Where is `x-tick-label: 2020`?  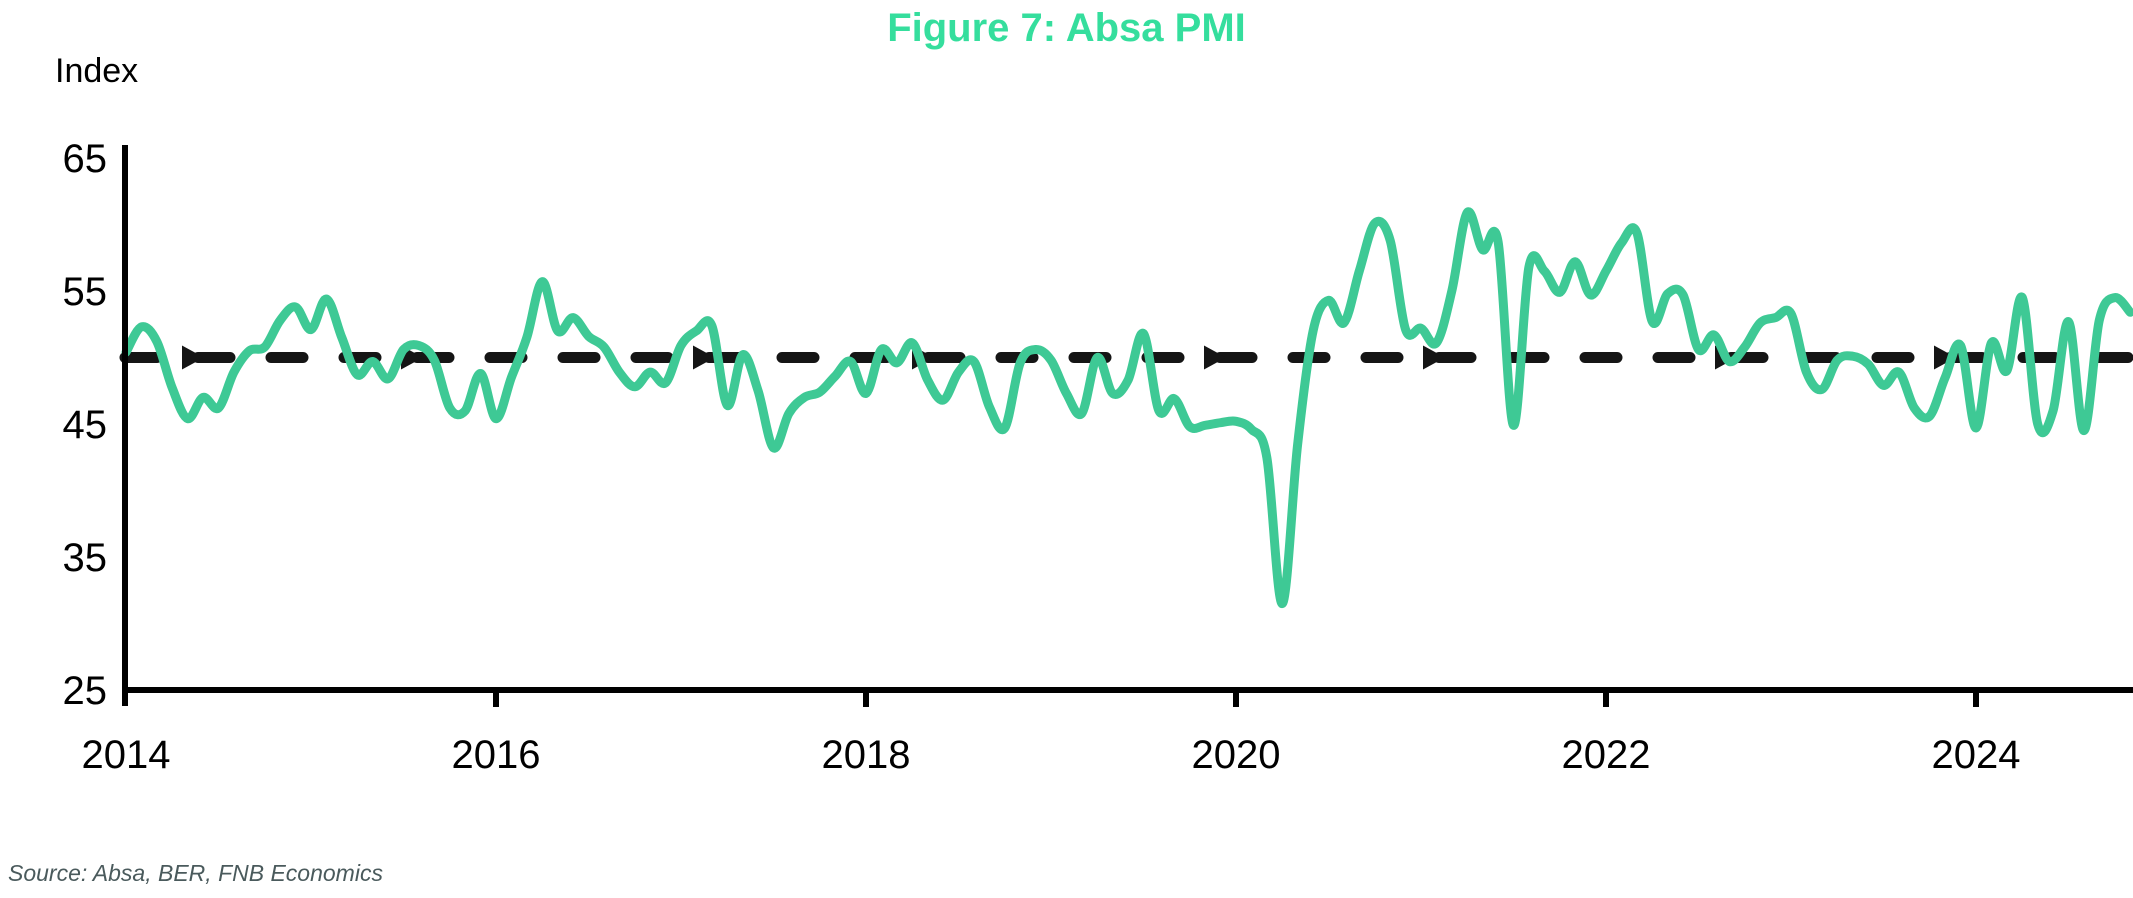
x-tick-label: 2020 is located at coordinates (1236, 755).